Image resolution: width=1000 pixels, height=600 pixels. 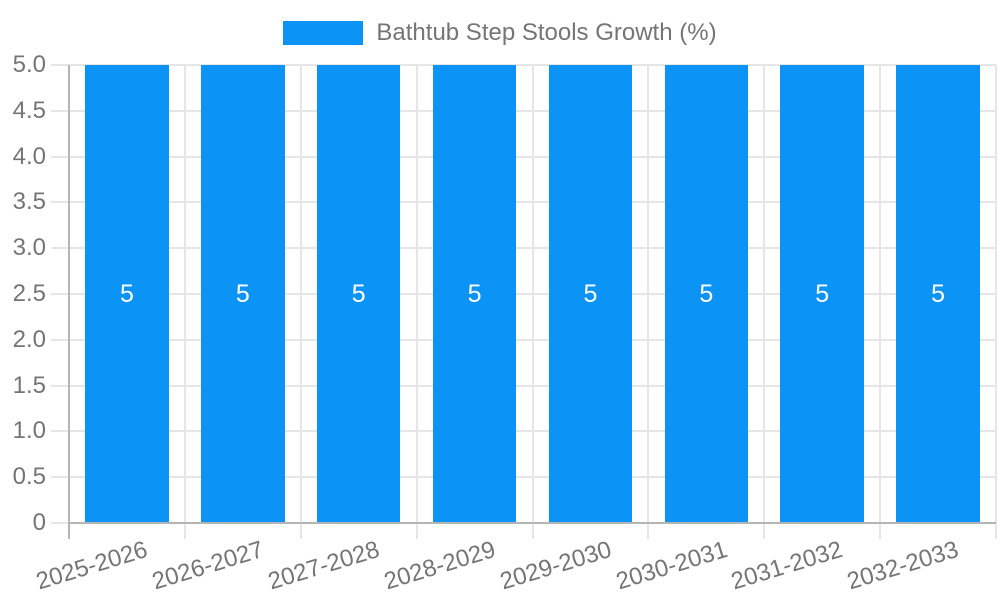 I want to click on y-tick-label: 1.5, so click(x=29, y=385).